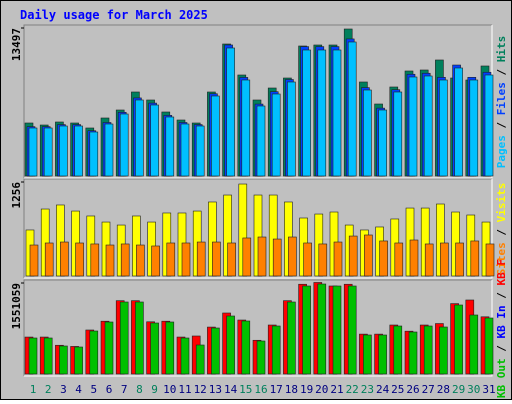 This screenshot has height=404, width=512. What do you see at coordinates (397, 389) in the screenshot?
I see `x-tick-label: 25` at bounding box center [397, 389].